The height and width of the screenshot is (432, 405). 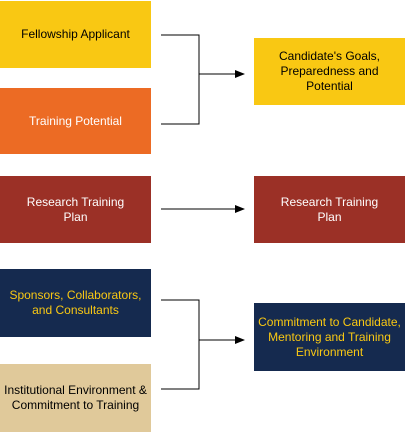 I want to click on research-training-plan-outcome-box: Research Training Plan, so click(x=329, y=209).